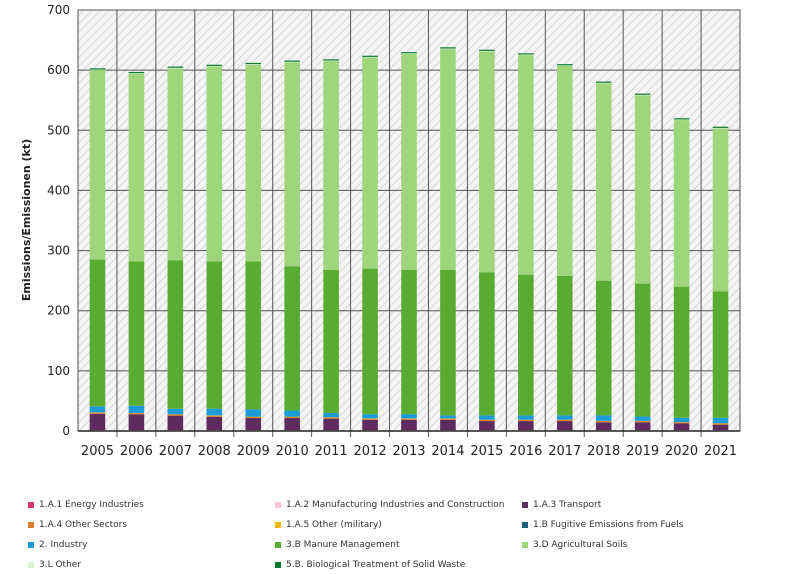  What do you see at coordinates (60, 565) in the screenshot?
I see `legend-label: 3.L Other` at bounding box center [60, 565].